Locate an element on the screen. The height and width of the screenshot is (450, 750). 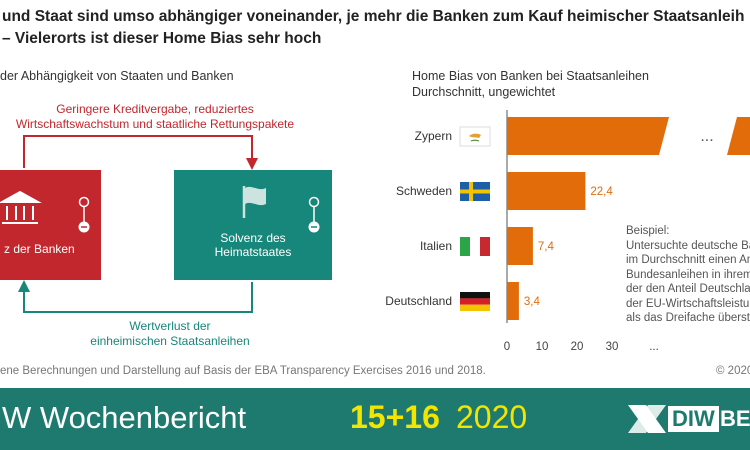
flag-italy-icon is located at coordinates (475, 246).